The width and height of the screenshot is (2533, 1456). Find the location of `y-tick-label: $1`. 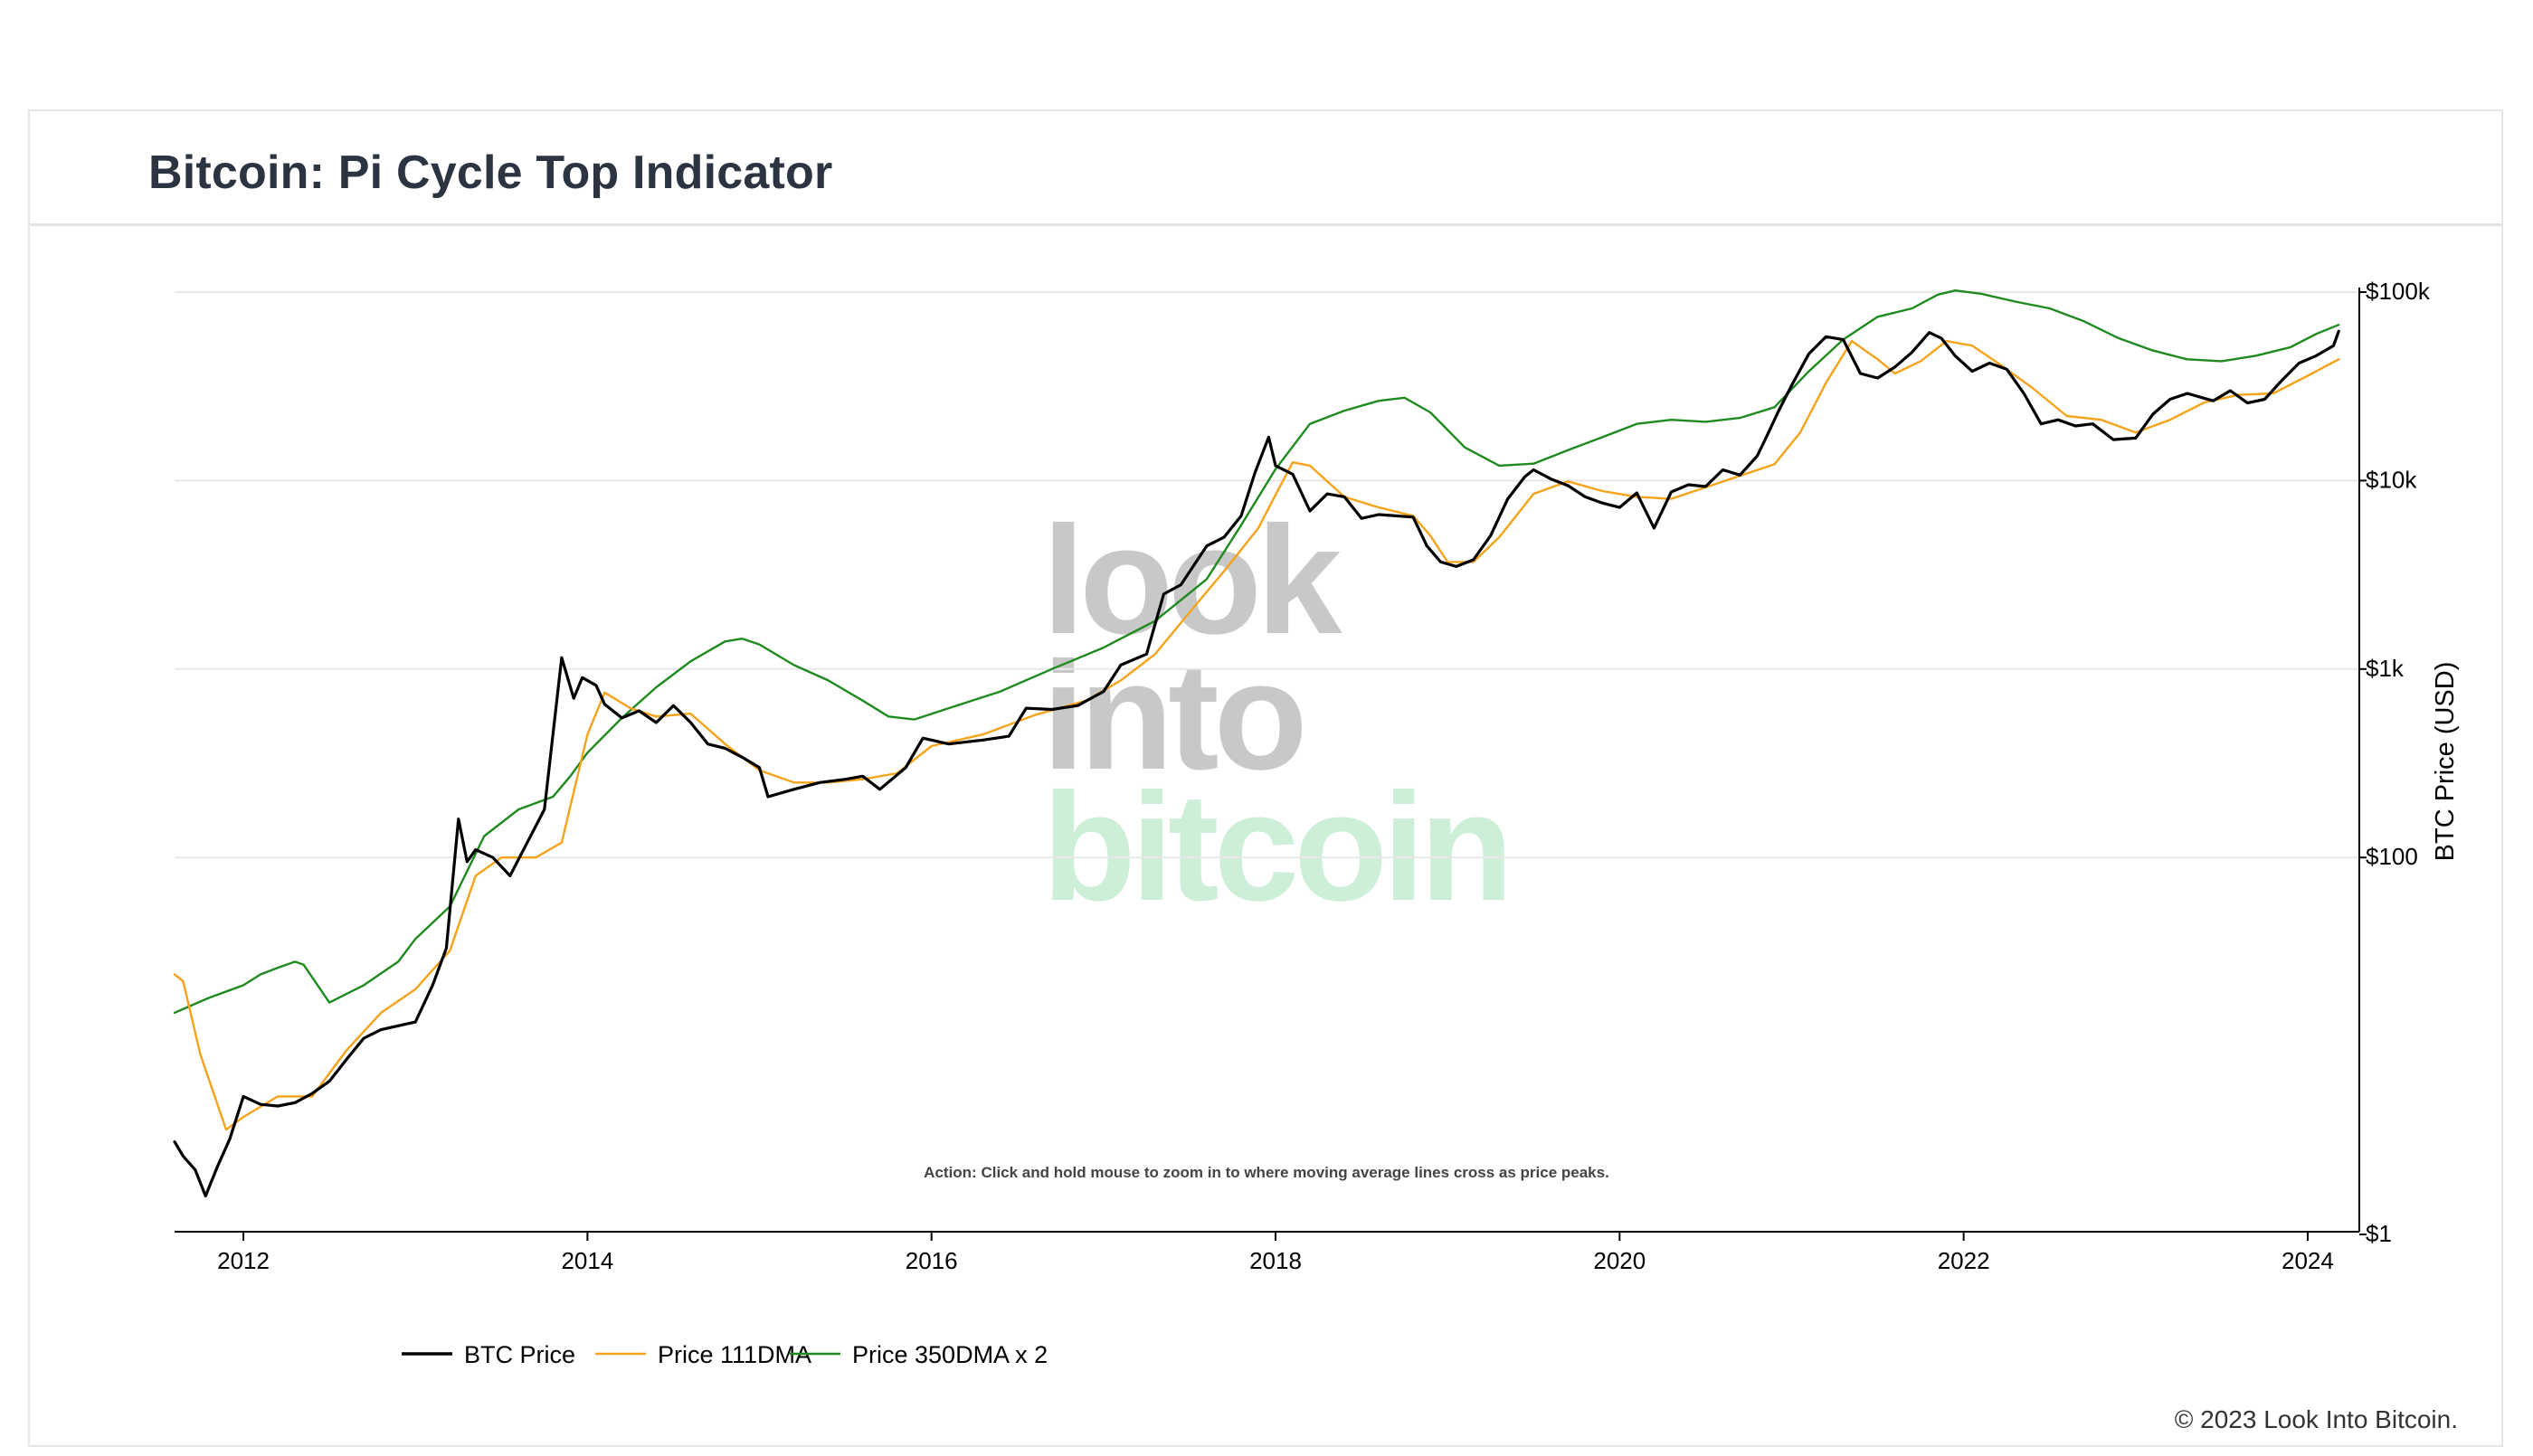

y-tick-label: $1 is located at coordinates (2379, 1233).